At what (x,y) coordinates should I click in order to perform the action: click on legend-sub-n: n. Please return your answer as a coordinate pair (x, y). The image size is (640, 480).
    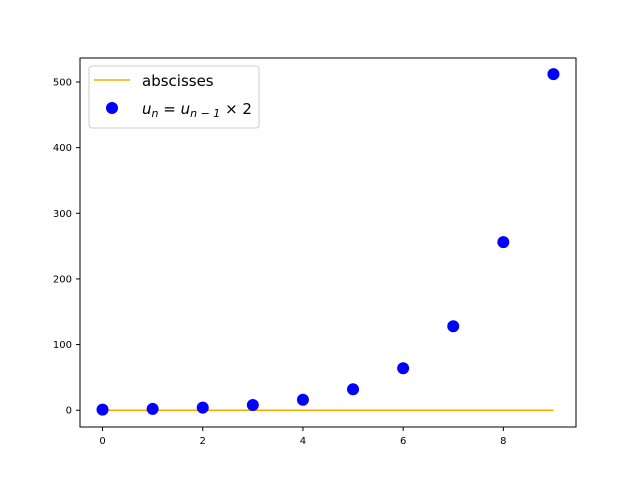
    Looking at the image, I should click on (155, 113).